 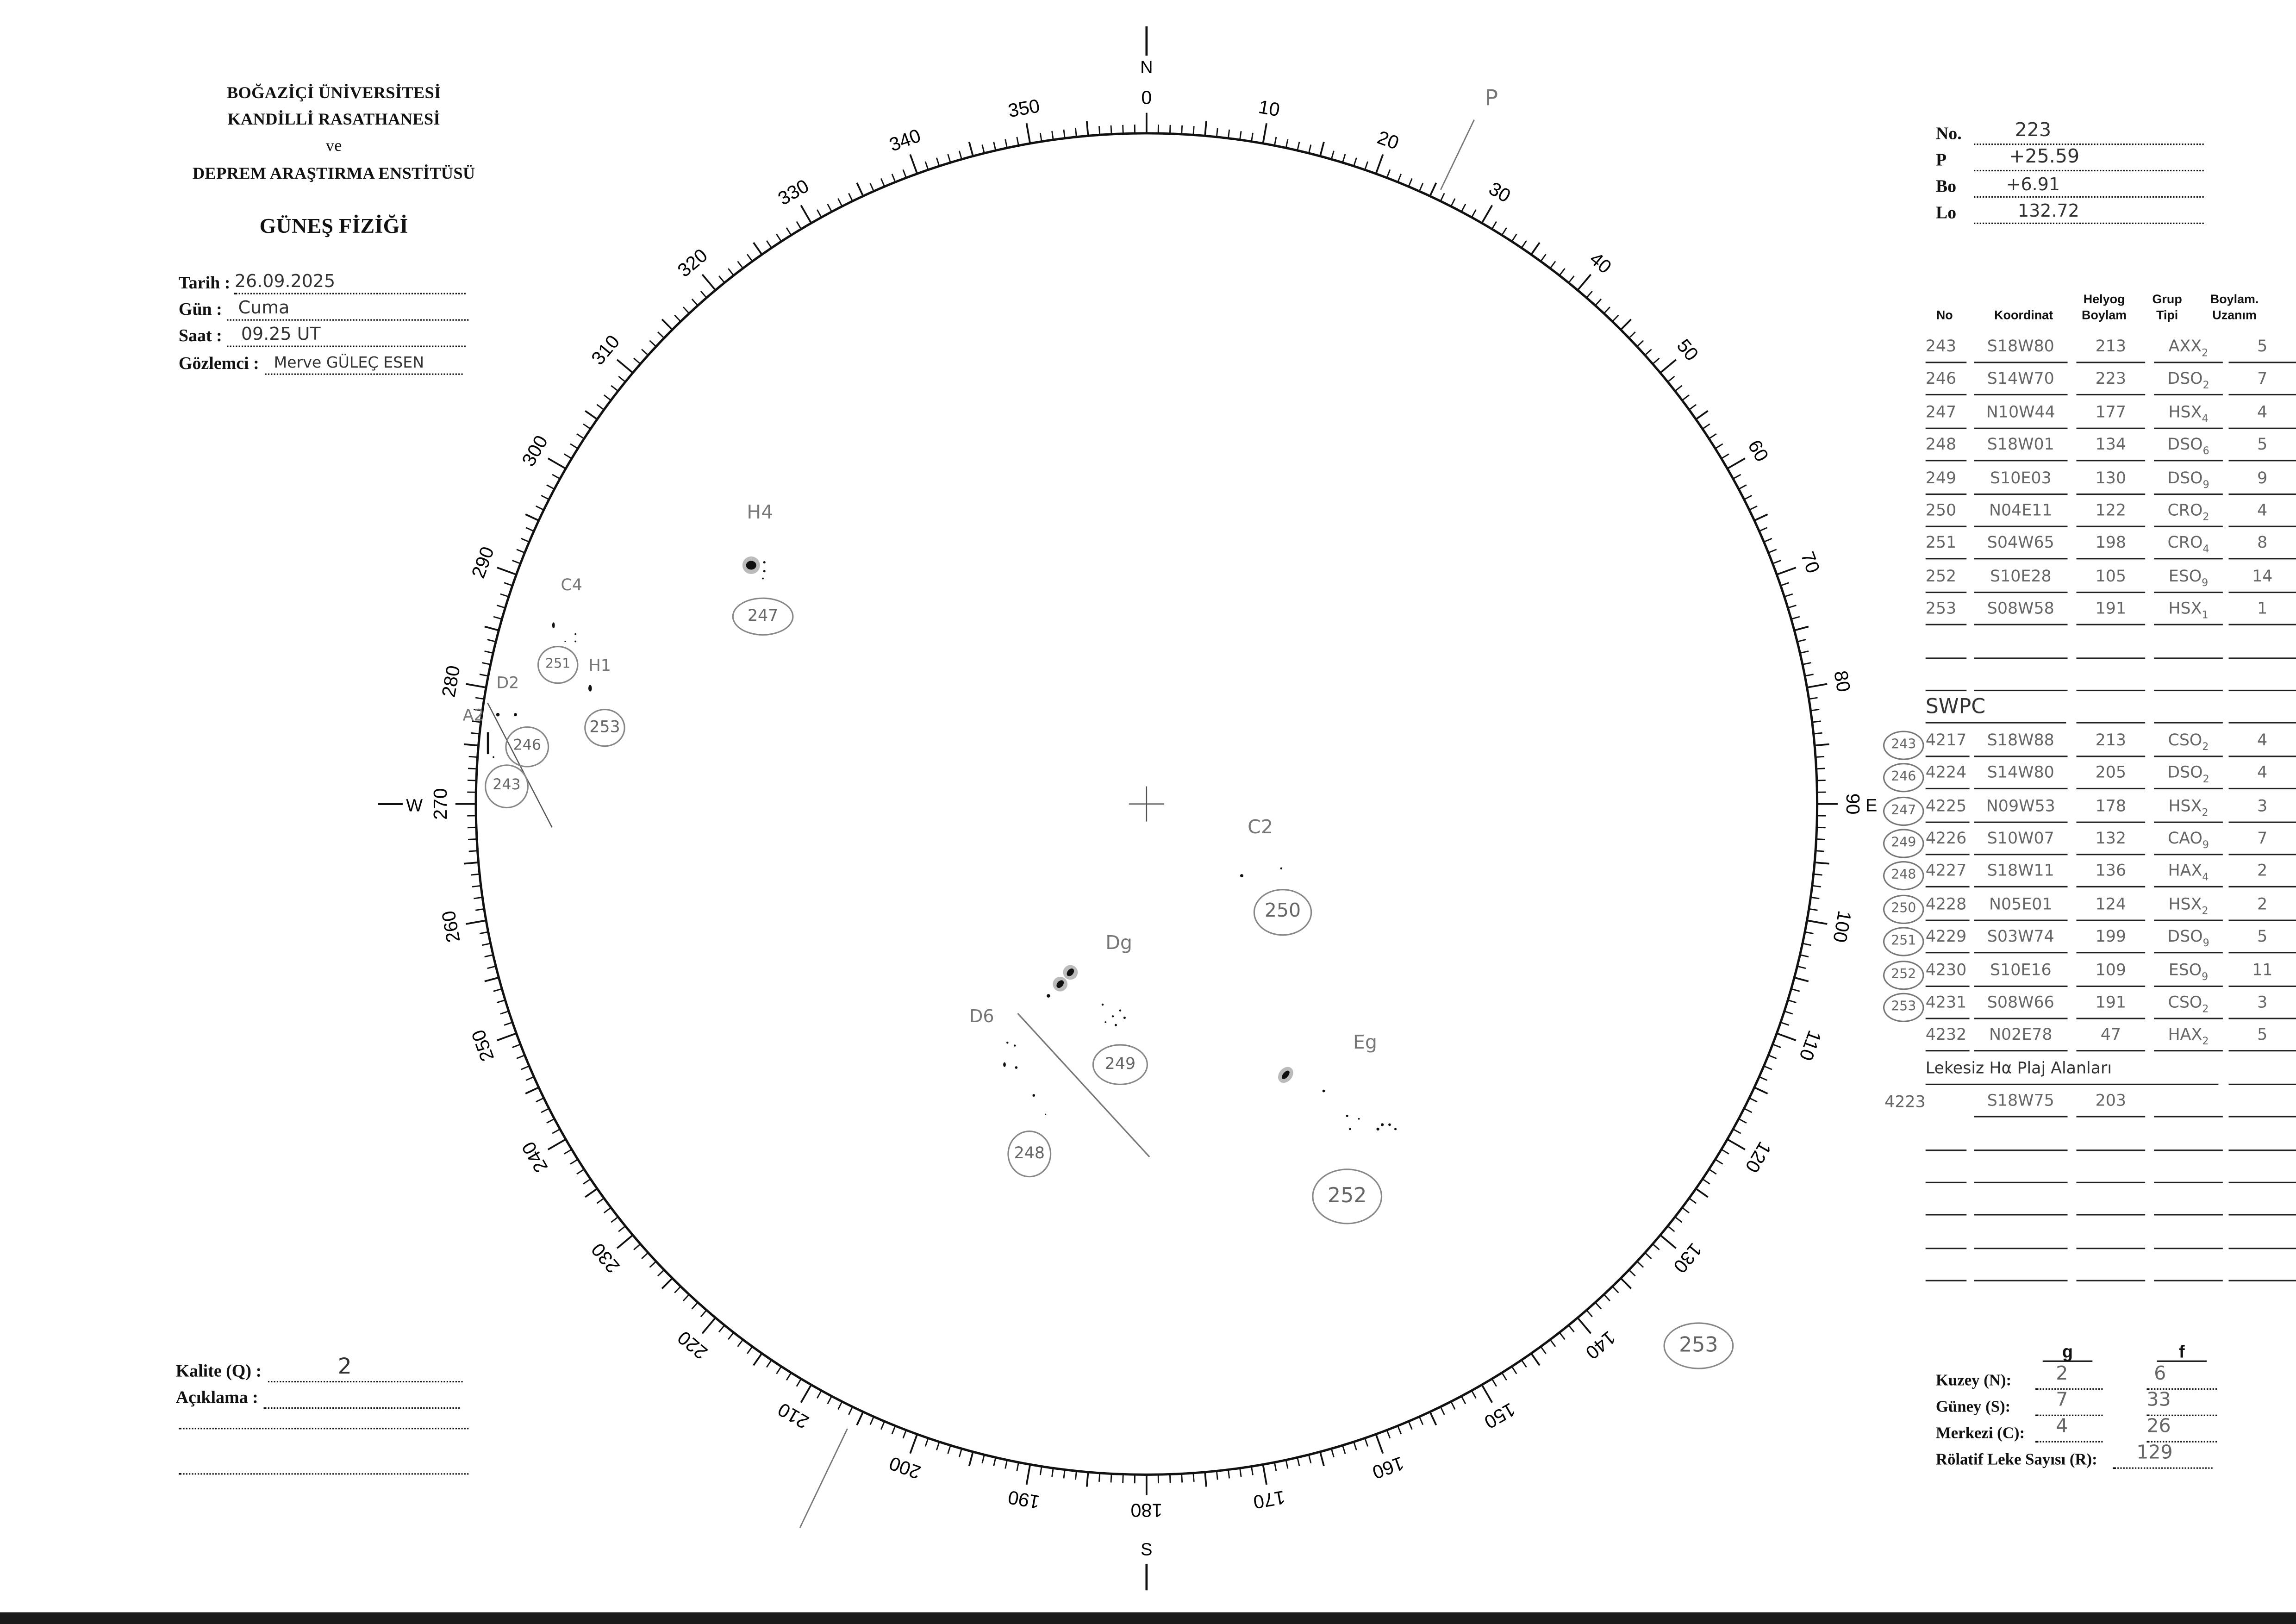 What do you see at coordinates (1024, 1500) in the screenshot?
I see `dial-label: 190` at bounding box center [1024, 1500].